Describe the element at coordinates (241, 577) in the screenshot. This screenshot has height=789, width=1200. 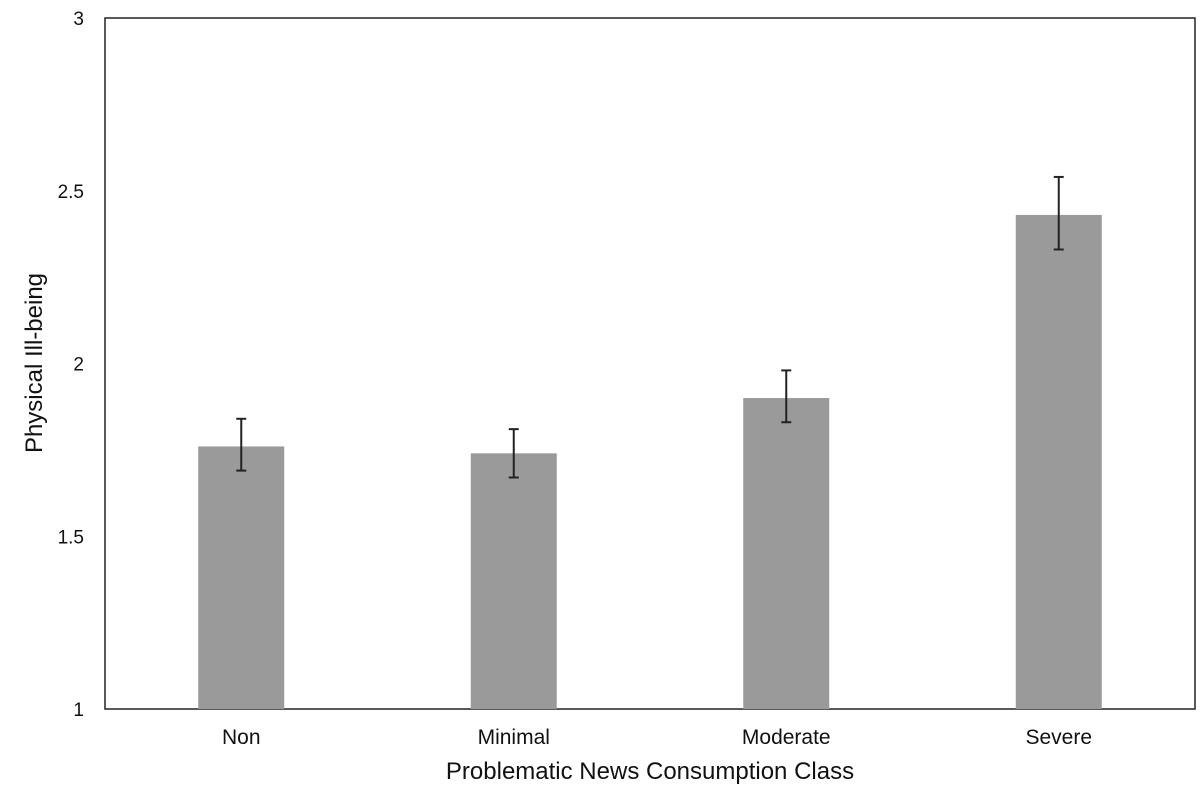
I see `bar-non` at that location.